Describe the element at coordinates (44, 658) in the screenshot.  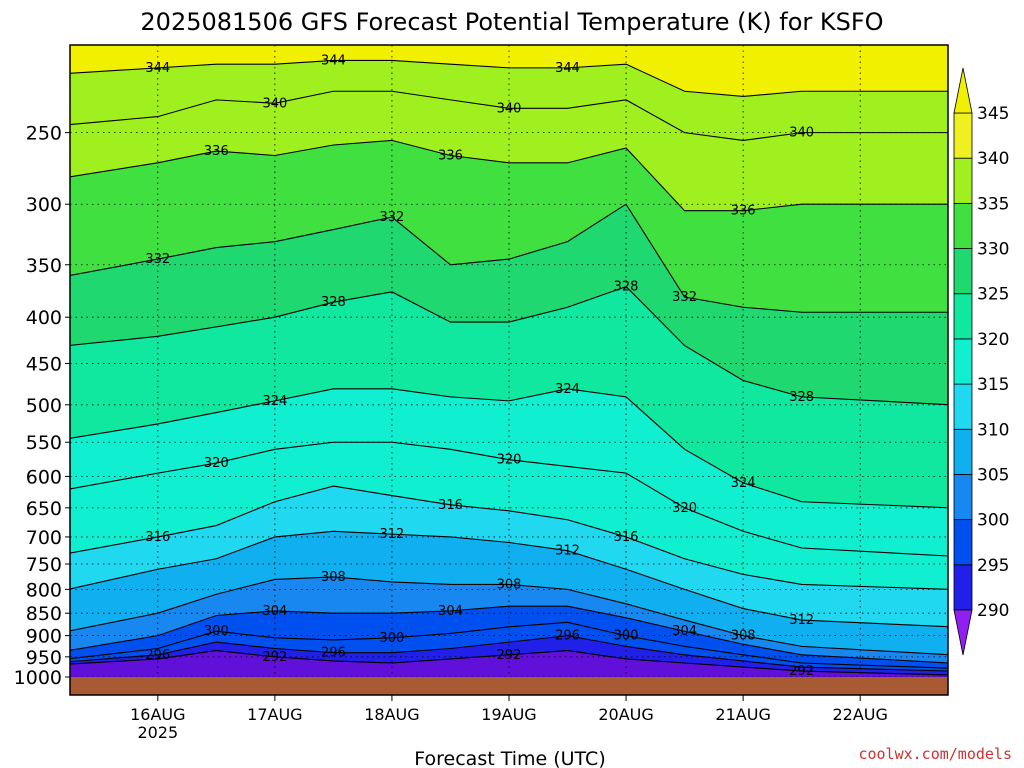
I see `y-tick-label: 950` at that location.